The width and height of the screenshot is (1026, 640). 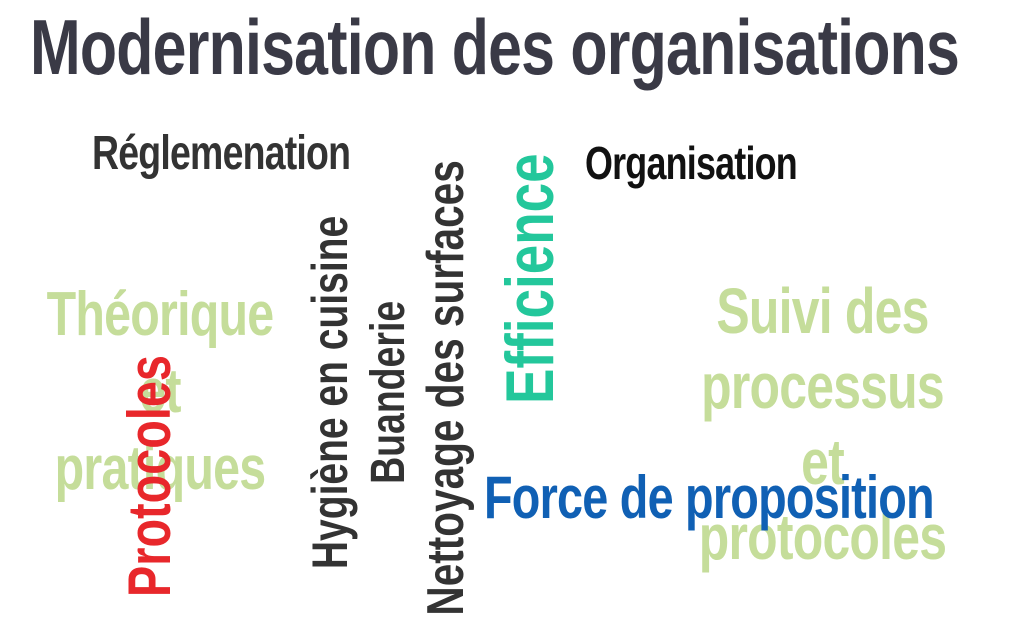 I want to click on word-nettoyage-text: Nettoyage des surfaces, so click(x=446, y=388).